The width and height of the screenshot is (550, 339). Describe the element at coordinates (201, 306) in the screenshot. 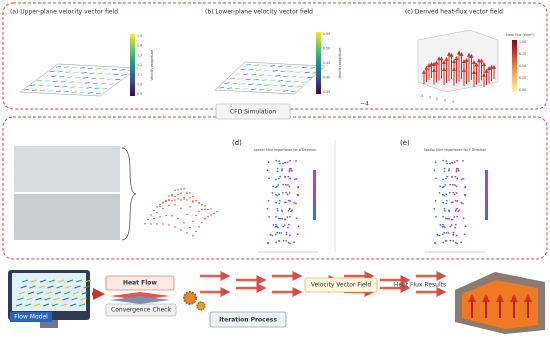

I see `gear` at that location.